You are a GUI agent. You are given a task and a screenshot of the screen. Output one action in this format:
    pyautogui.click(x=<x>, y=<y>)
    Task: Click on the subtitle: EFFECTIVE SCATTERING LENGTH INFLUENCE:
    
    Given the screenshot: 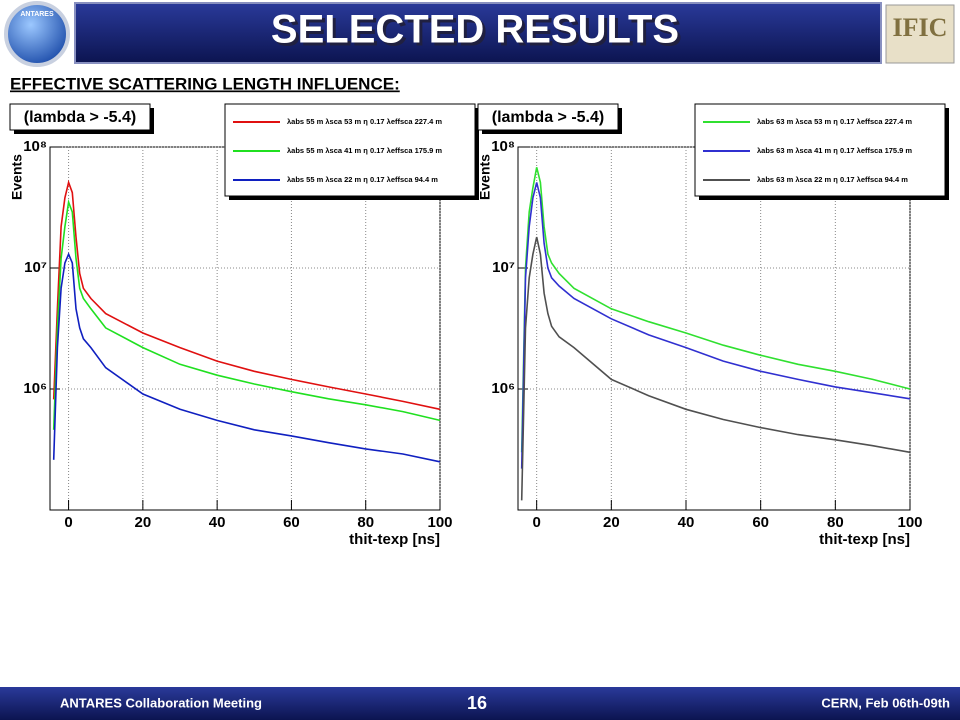 What is the action you would take?
    pyautogui.click(x=205, y=83)
    